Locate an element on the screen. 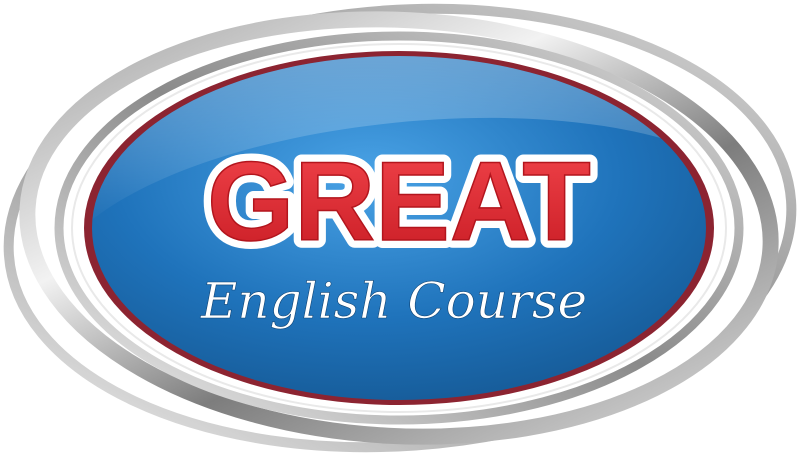  logo-subtitle: English Course is located at coordinates (393, 301).